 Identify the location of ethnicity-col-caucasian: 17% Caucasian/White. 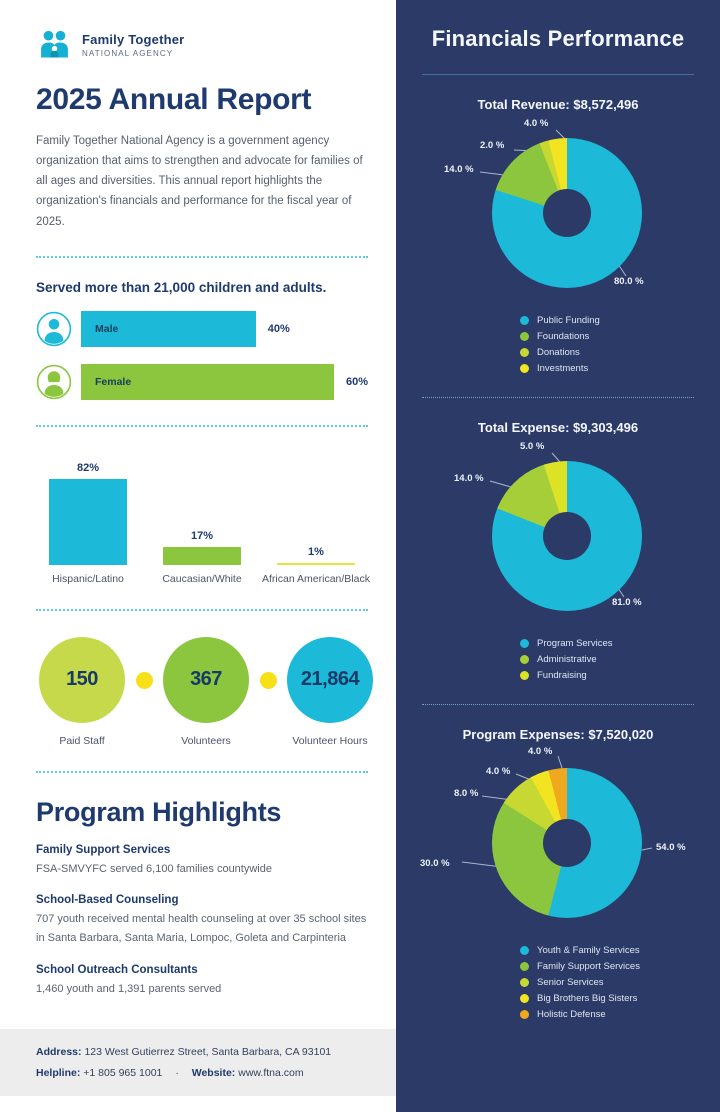
(202, 519).